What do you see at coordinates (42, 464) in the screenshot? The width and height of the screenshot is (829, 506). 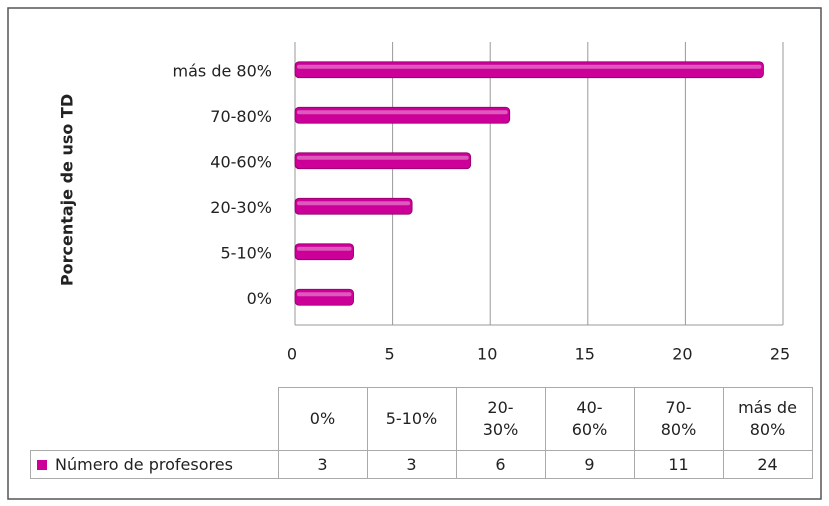 I see `legend-swatch` at bounding box center [42, 464].